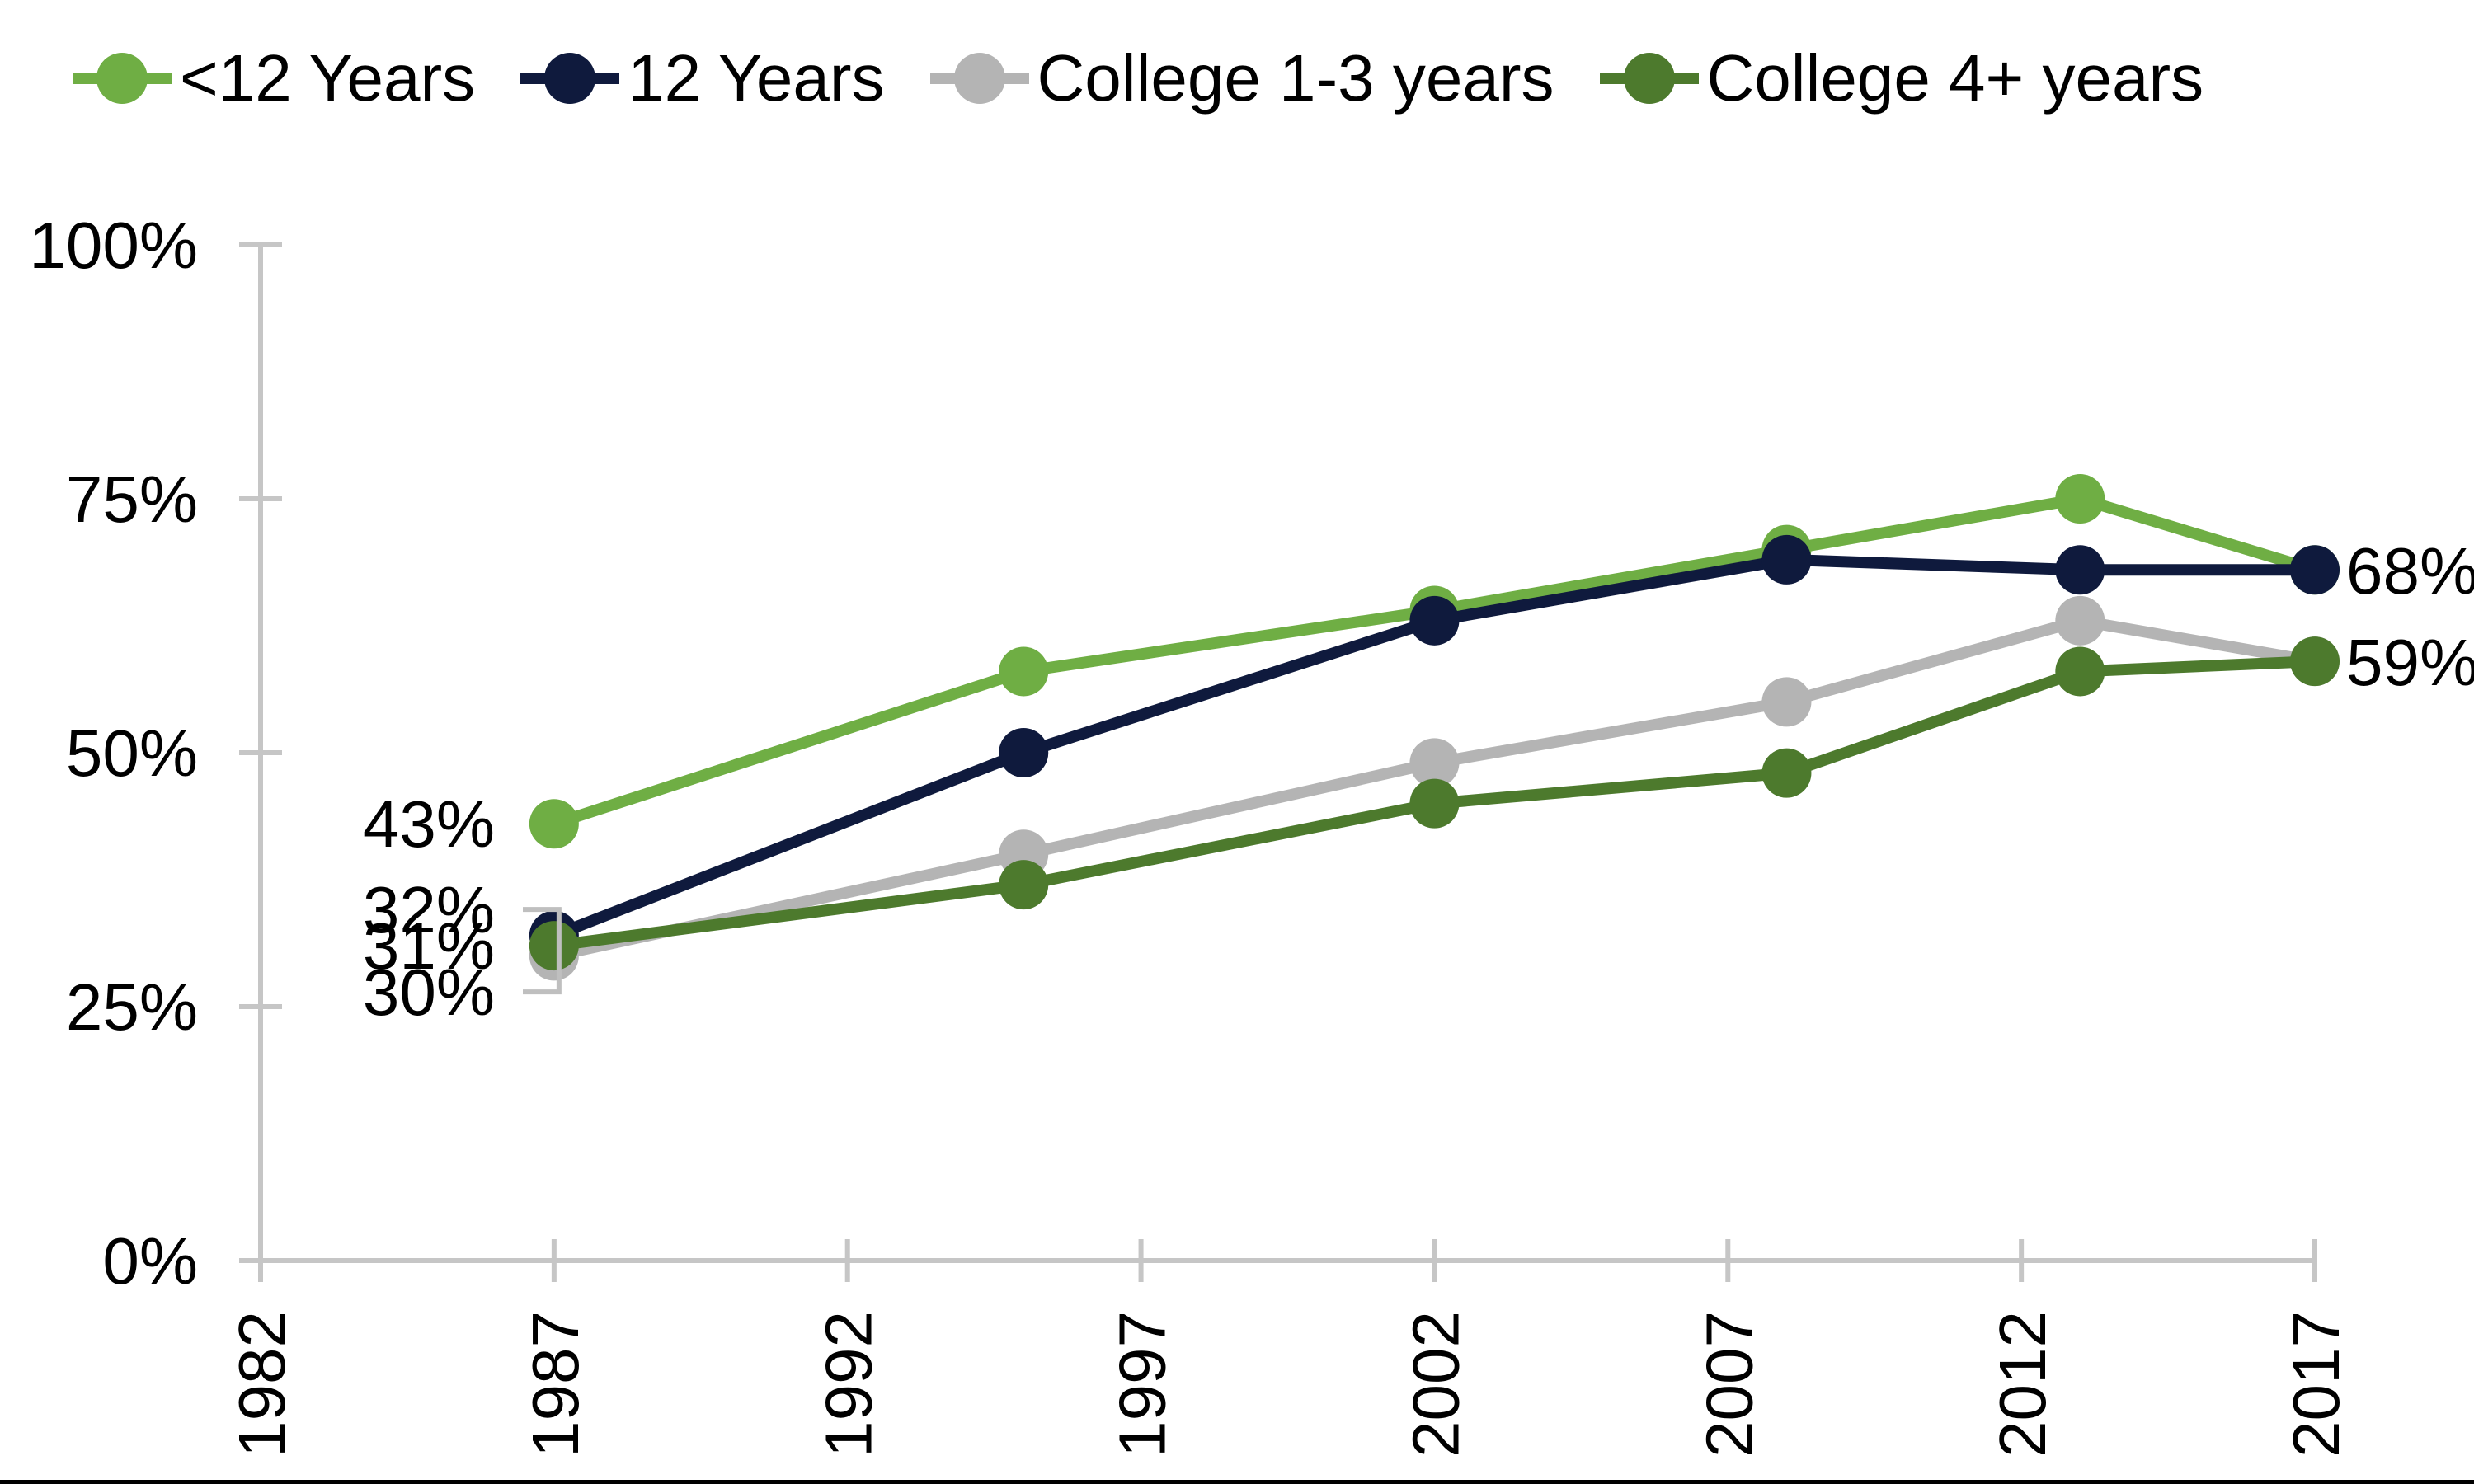 The width and height of the screenshot is (2474, 1484). Describe the element at coordinates (554, 946) in the screenshot. I see `data-point-college-4-years-1987` at that location.